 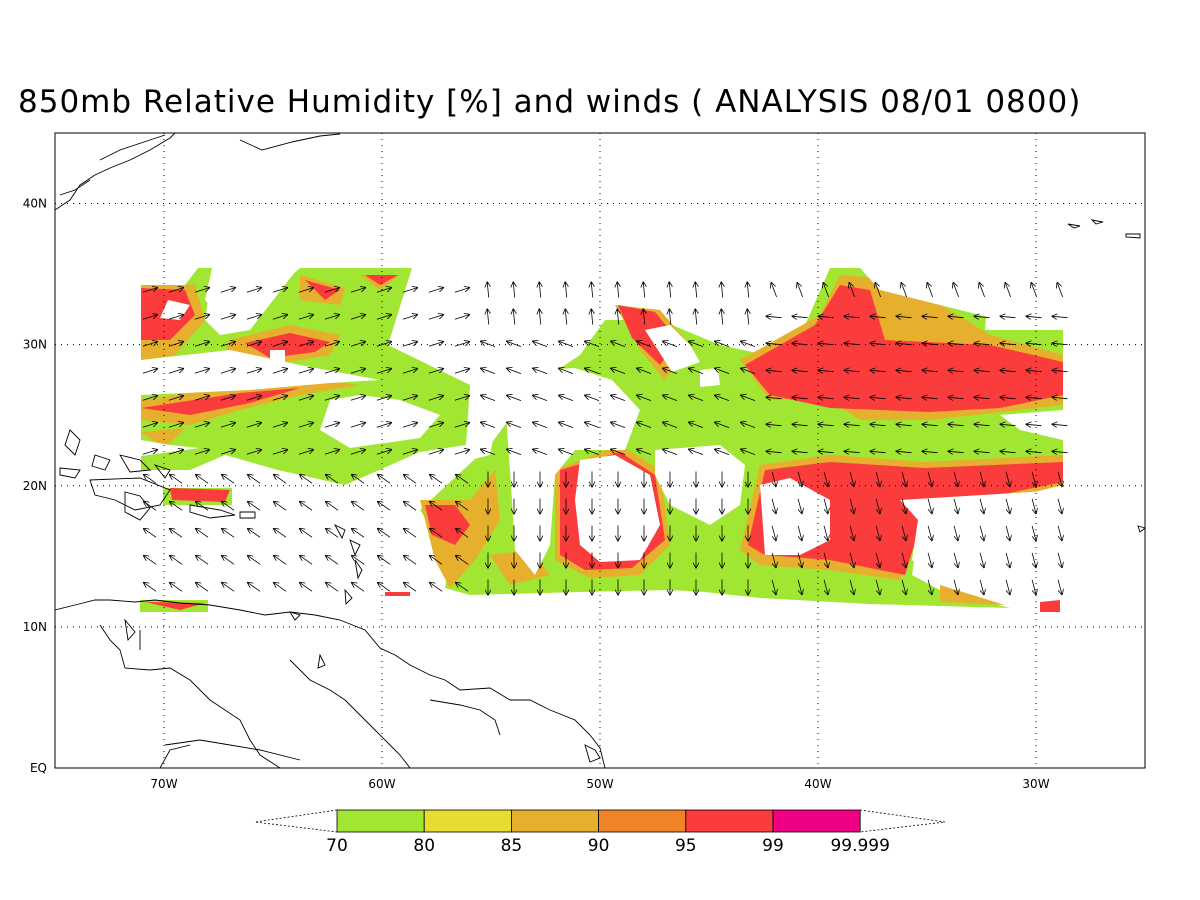 What do you see at coordinates (686, 846) in the screenshot?
I see `colorbar-label: 95` at bounding box center [686, 846].